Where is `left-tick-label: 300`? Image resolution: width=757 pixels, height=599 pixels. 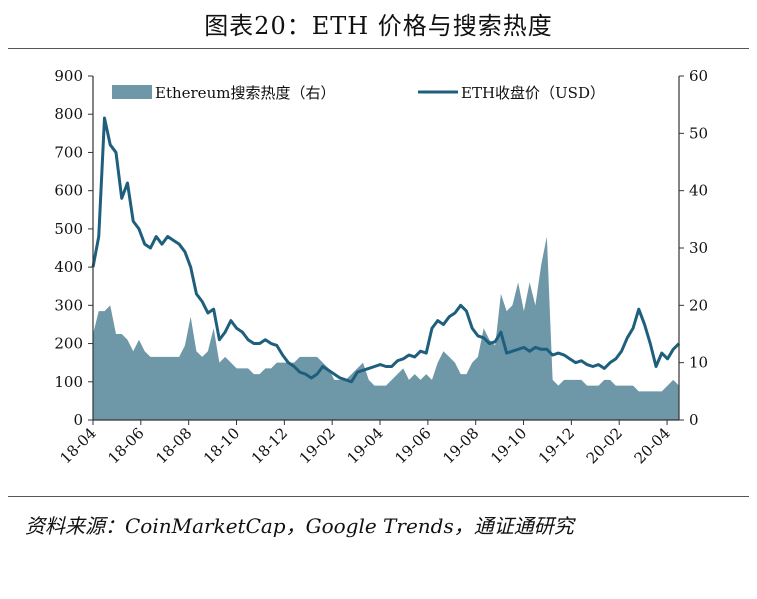
left-tick-label: 300 is located at coordinates (68, 305).